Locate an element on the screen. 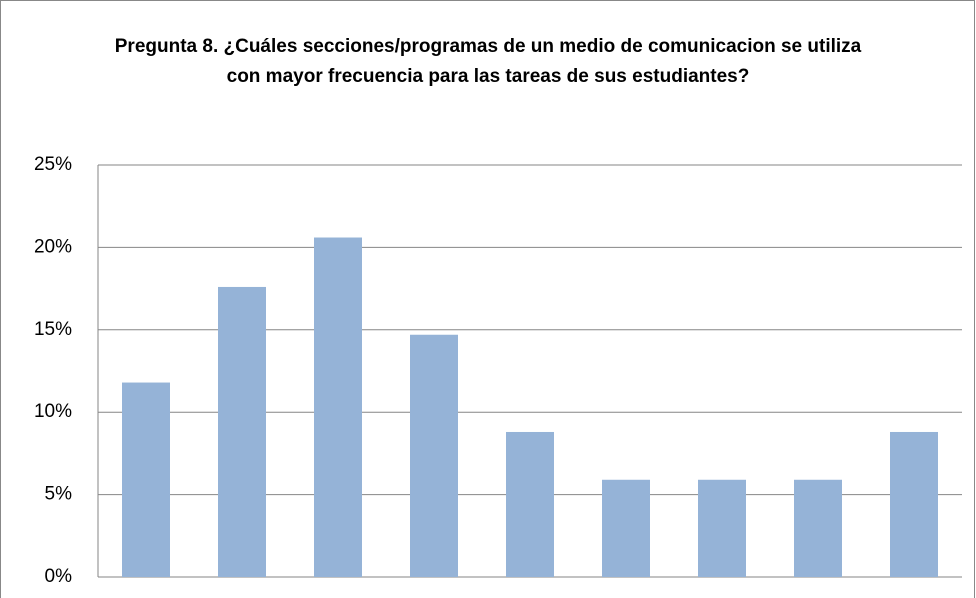 The width and height of the screenshot is (976, 598). y-tick-label: 25% is located at coordinates (53, 164).